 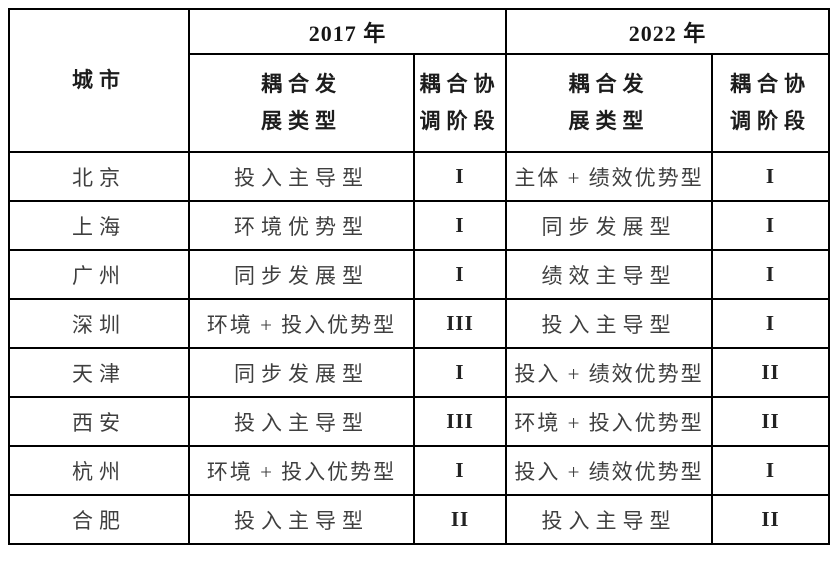 I want to click on cell-city: 天津, so click(x=99, y=372).